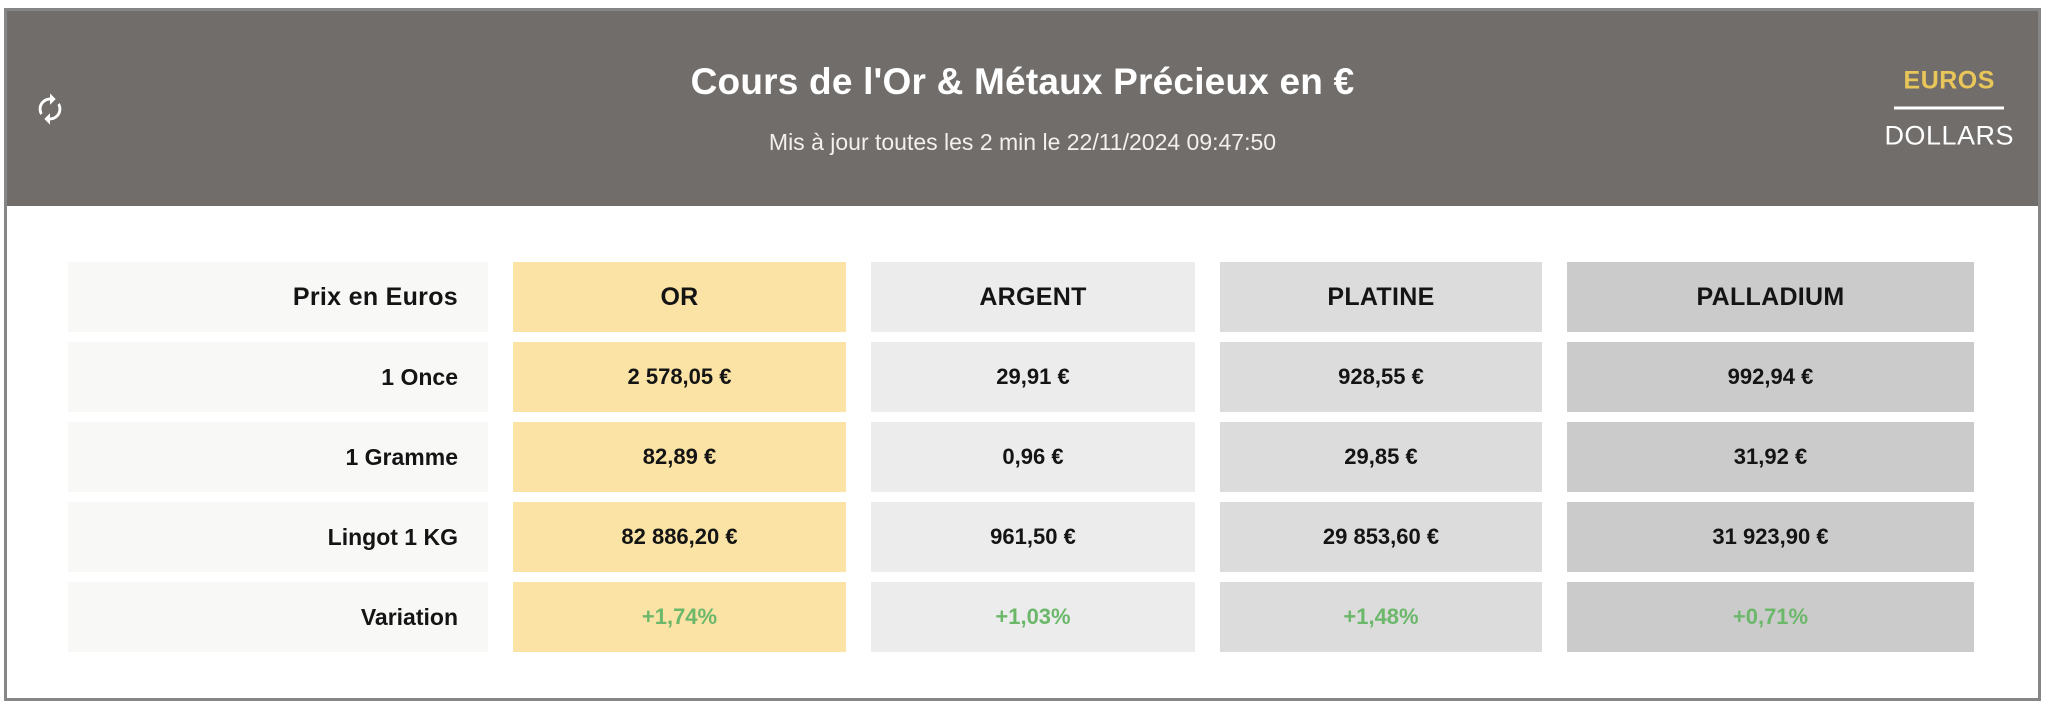 The width and height of the screenshot is (2048, 707). What do you see at coordinates (1033, 377) in the screenshot?
I see `price-cell-argent-once: 29,91 €` at bounding box center [1033, 377].